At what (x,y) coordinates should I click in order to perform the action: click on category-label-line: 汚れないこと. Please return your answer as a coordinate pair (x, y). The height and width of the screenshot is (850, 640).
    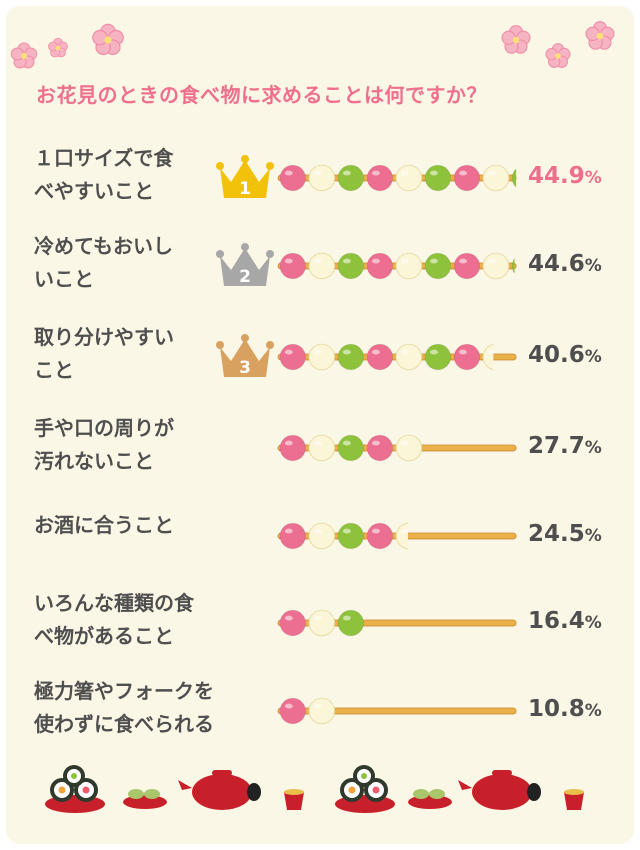
    Looking at the image, I should click on (94, 461).